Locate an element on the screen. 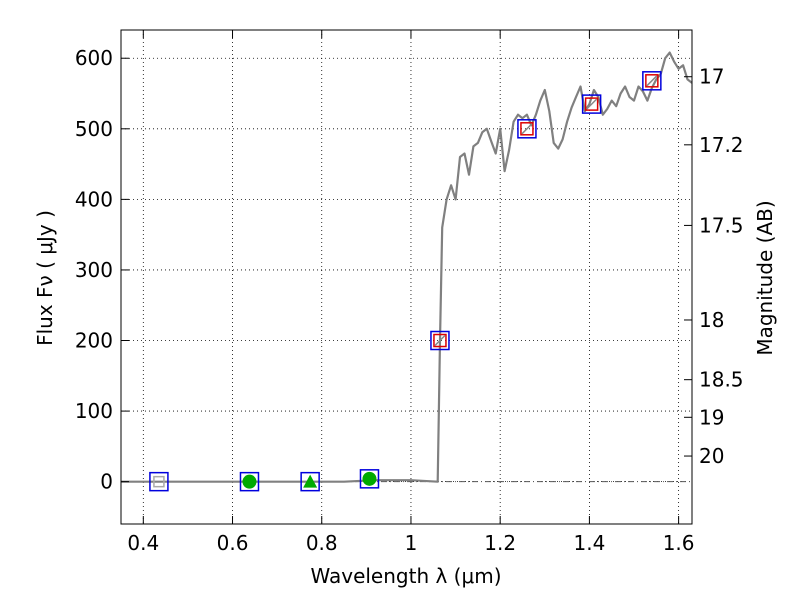  y2-tick-label: 17.5 is located at coordinates (721, 225).